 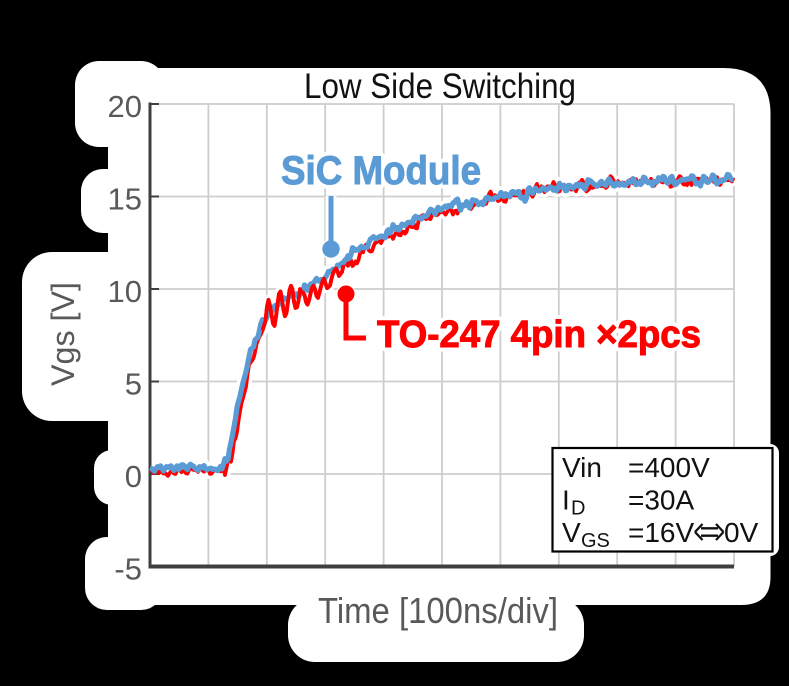 What do you see at coordinates (661, 532) in the screenshot?
I see `svg-text: =16V` at bounding box center [661, 532].